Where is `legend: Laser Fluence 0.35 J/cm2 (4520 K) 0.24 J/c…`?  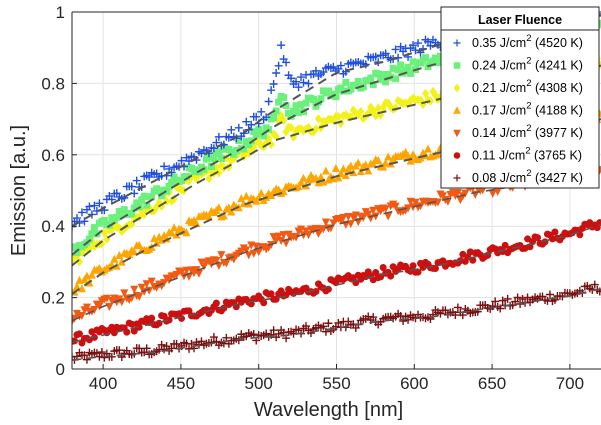 legend: Laser Fluence 0.35 J/cm2 (4520 K) 0.24 J/c… is located at coordinates (520, 97).